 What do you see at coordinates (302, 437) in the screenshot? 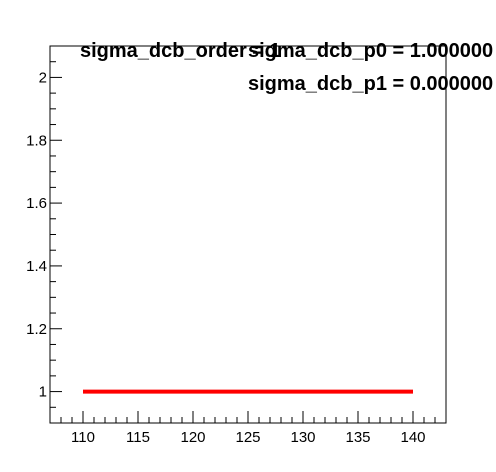
I see `x-tick-label: 130` at bounding box center [302, 437].